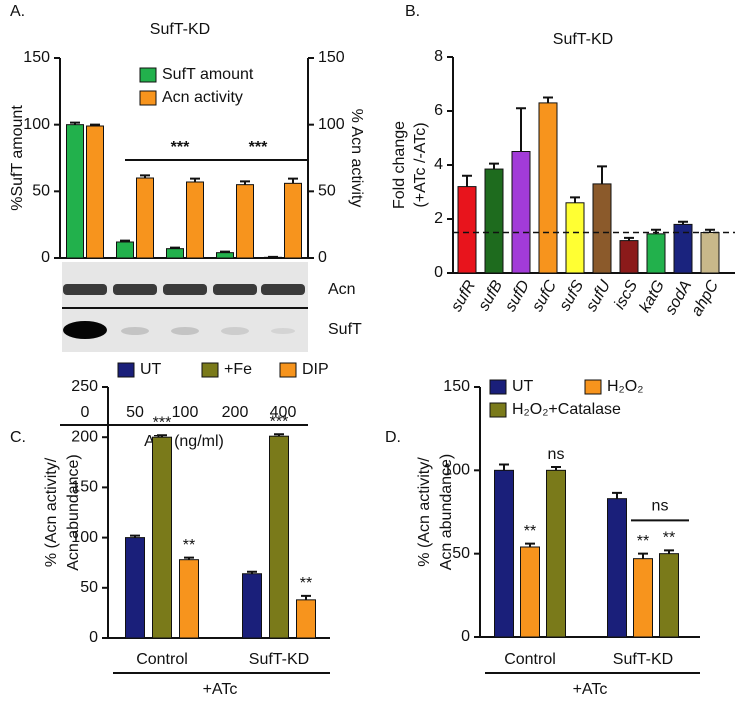 The height and width of the screenshot is (725, 750). I want to click on panel-label: C., so click(18, 437).